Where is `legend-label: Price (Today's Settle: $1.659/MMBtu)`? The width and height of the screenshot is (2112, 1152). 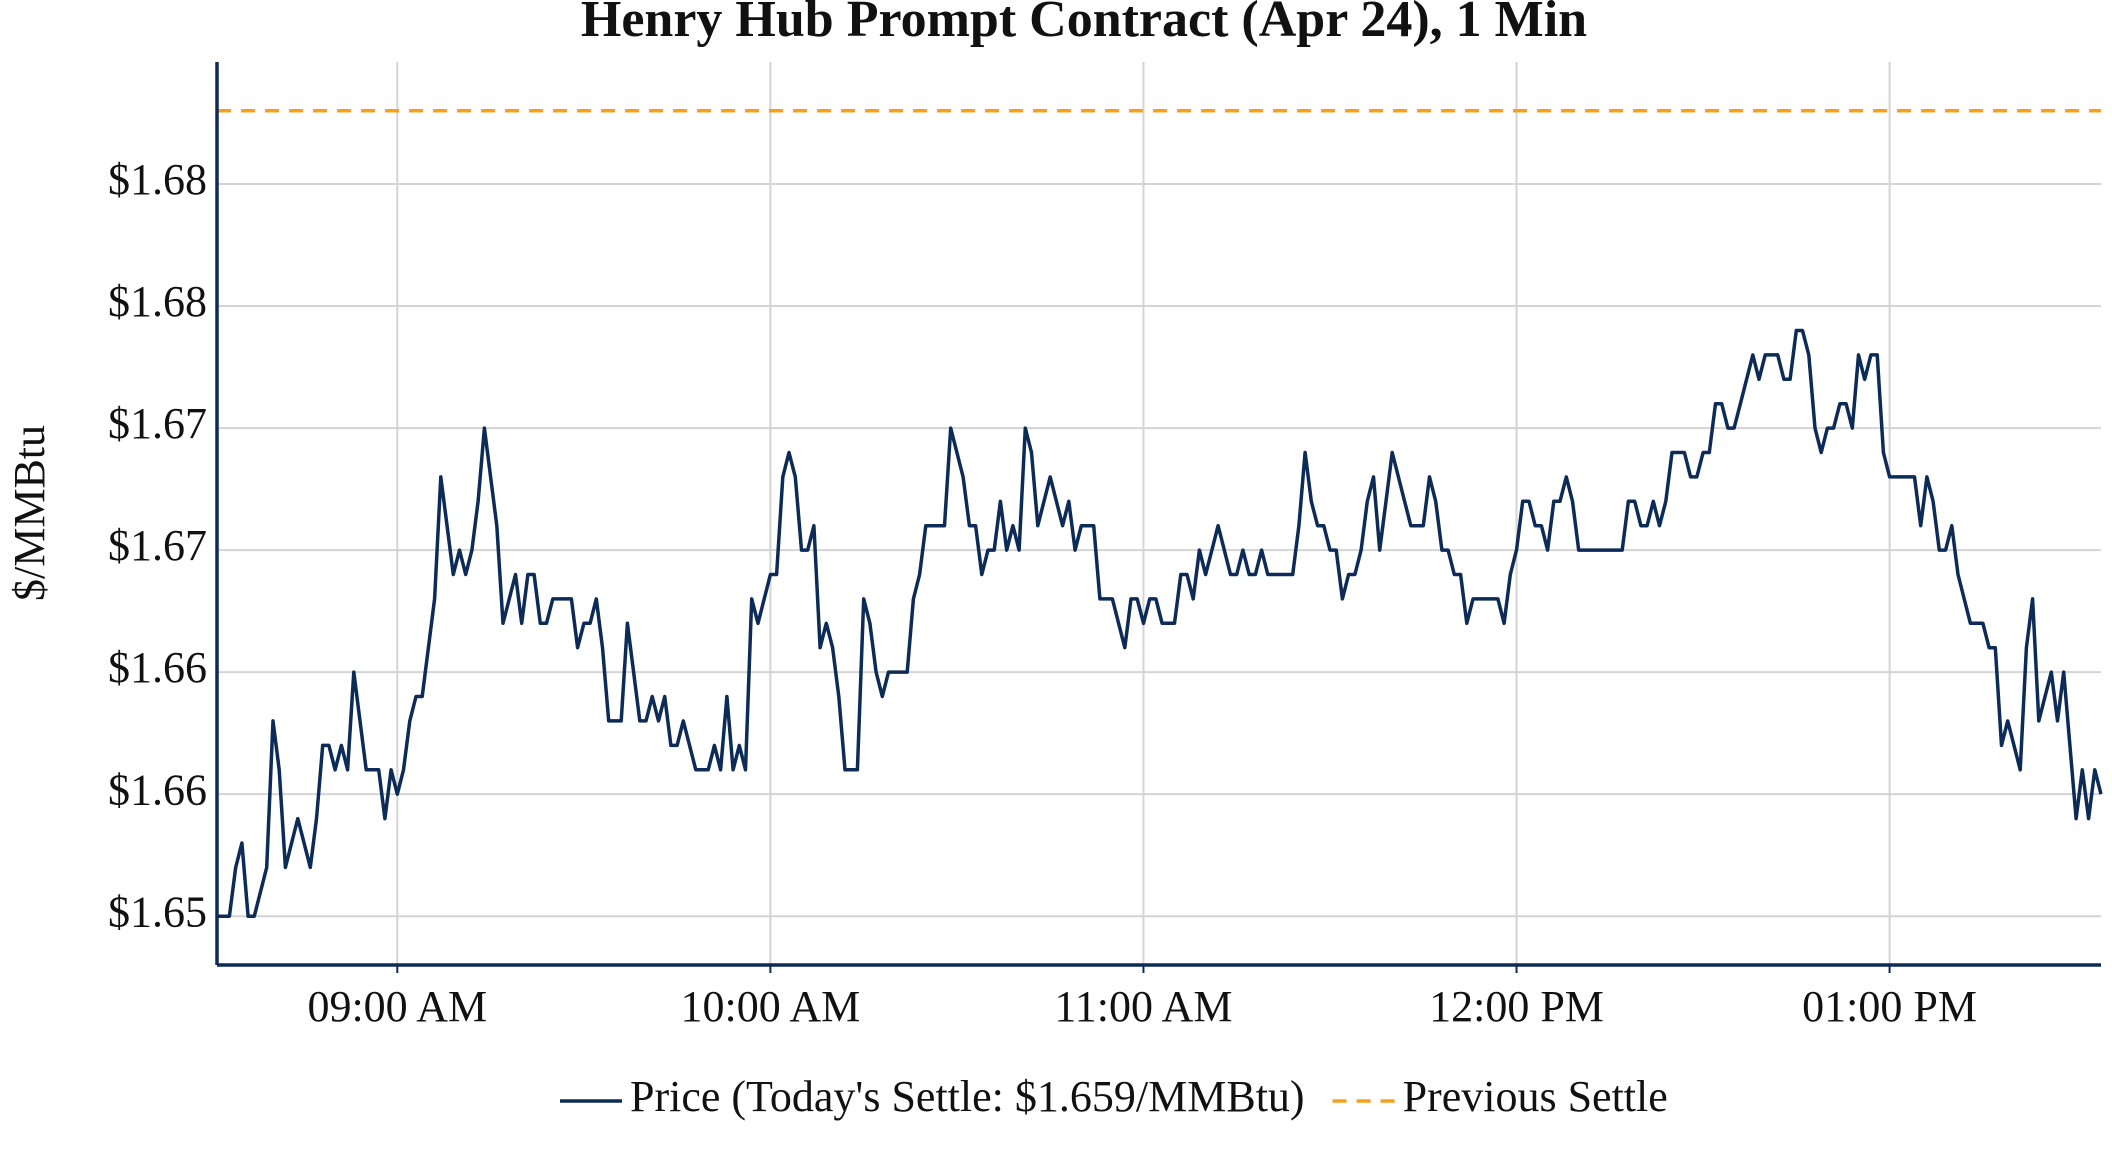 legend-label: Price (Today's Settle: $1.659/MMBtu) is located at coordinates (967, 1096).